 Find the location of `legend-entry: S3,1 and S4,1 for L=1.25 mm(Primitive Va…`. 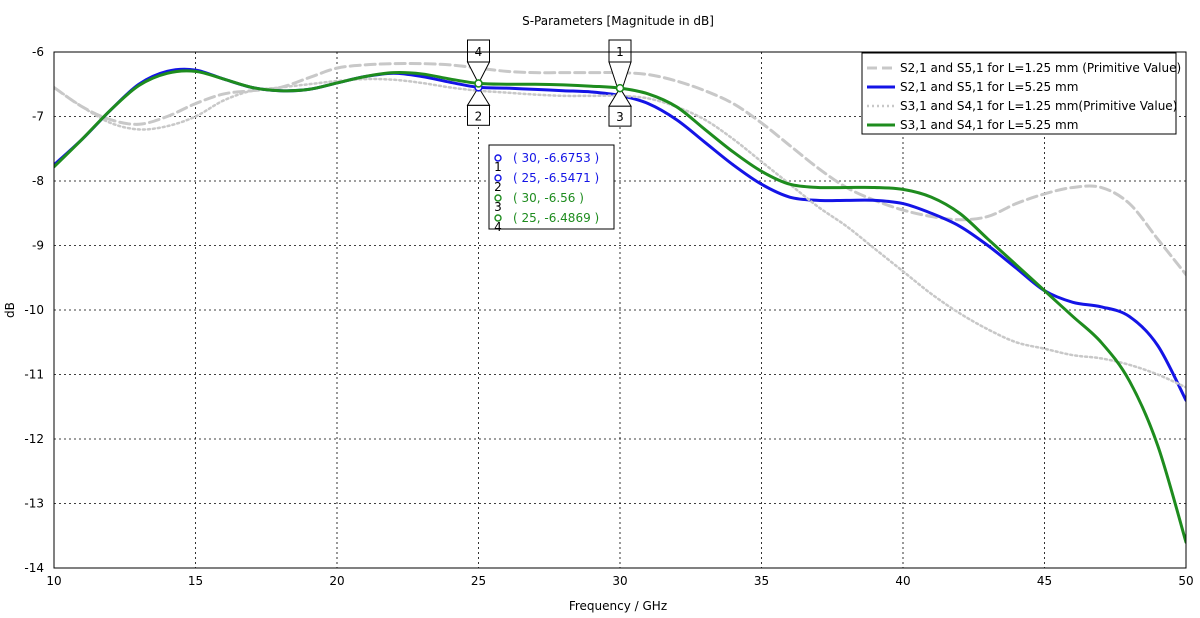

legend-entry: S3,1 and S4,1 for L=1.25 mm(Primitive Va… is located at coordinates (1038, 106).